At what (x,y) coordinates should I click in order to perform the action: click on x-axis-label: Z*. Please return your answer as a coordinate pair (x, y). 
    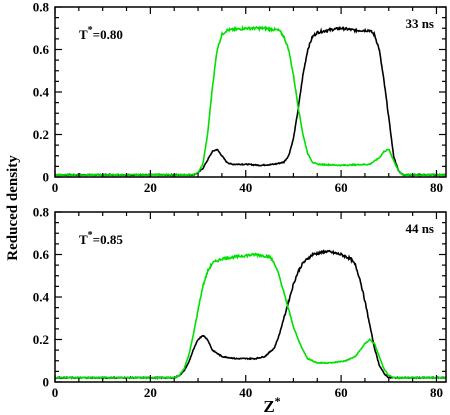
    Looking at the image, I should click on (271, 404).